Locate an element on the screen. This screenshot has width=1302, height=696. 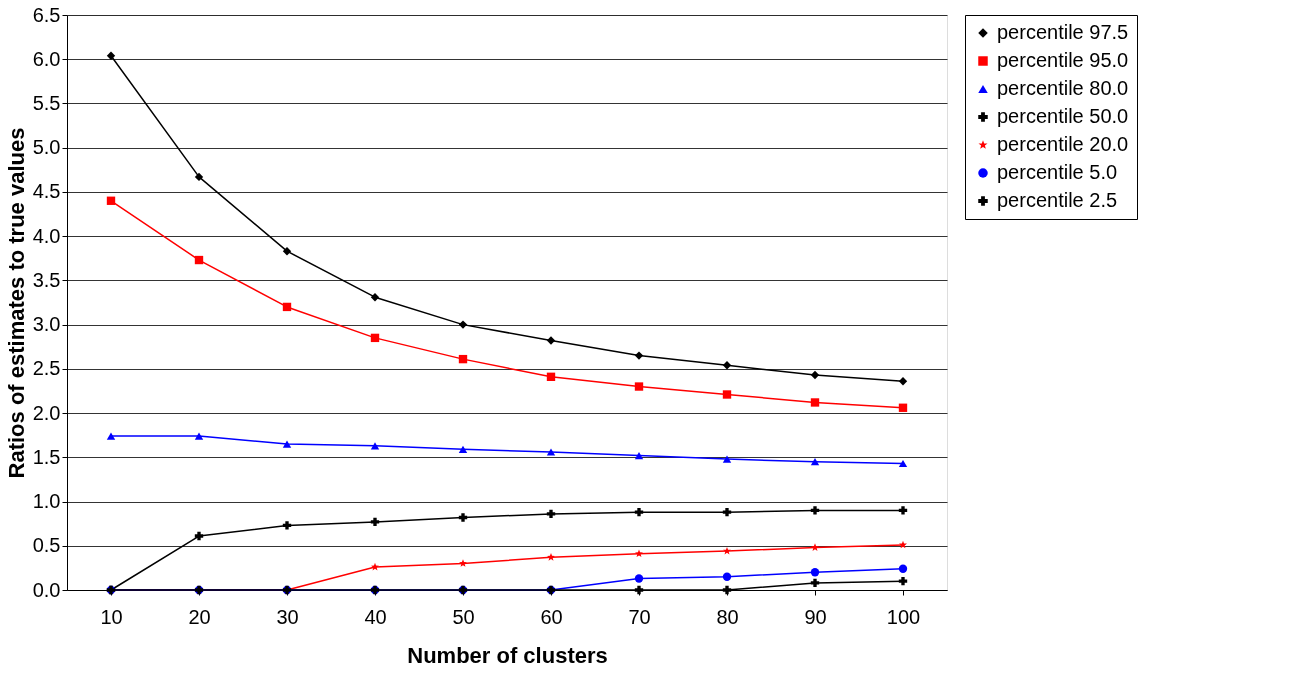
y-tick-label: 3.5 is located at coordinates (46, 279).